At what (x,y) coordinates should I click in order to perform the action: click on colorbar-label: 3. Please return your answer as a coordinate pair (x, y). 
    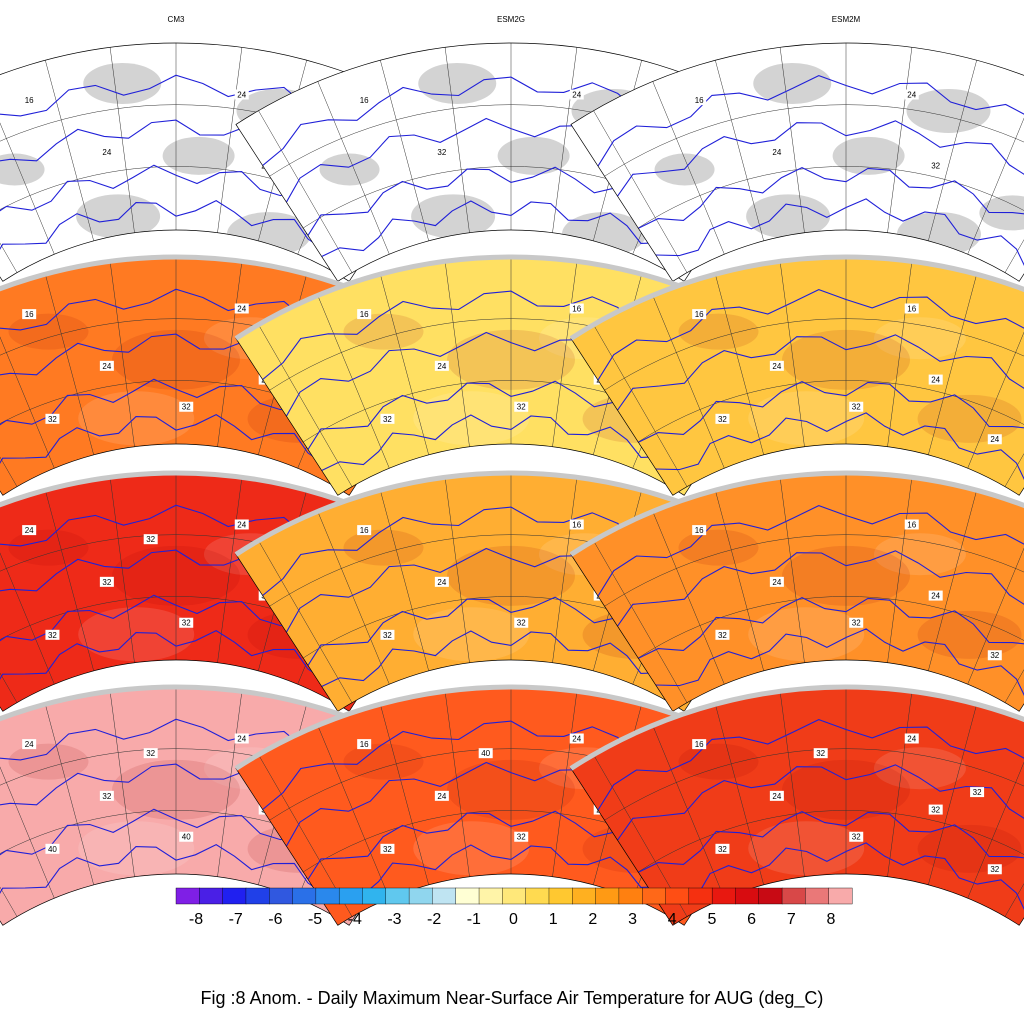
    Looking at the image, I should click on (632, 919).